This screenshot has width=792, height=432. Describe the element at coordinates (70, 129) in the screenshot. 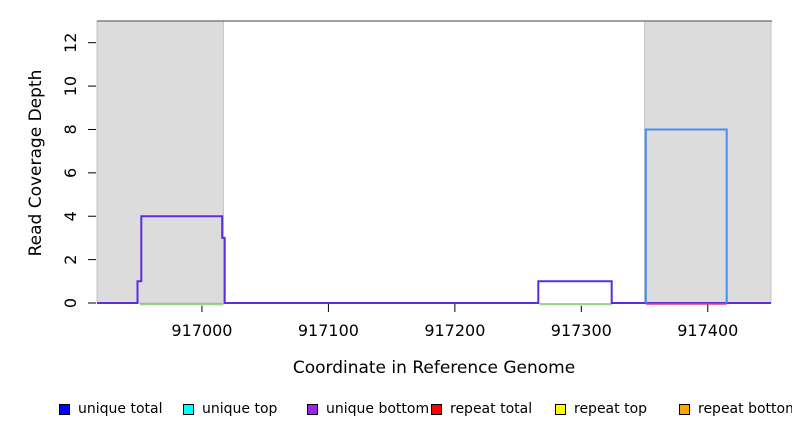

I see `y-tick-label: 8` at that location.